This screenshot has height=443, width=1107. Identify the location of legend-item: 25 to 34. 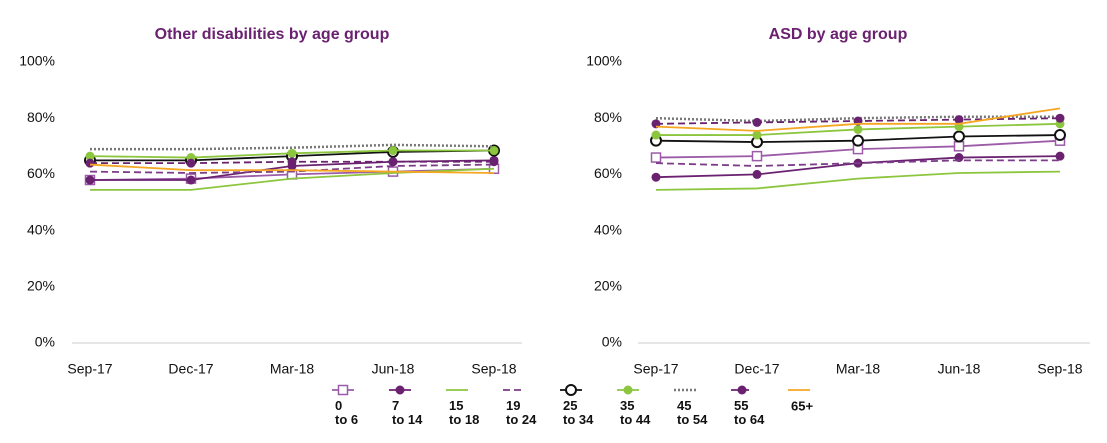
(577, 405).